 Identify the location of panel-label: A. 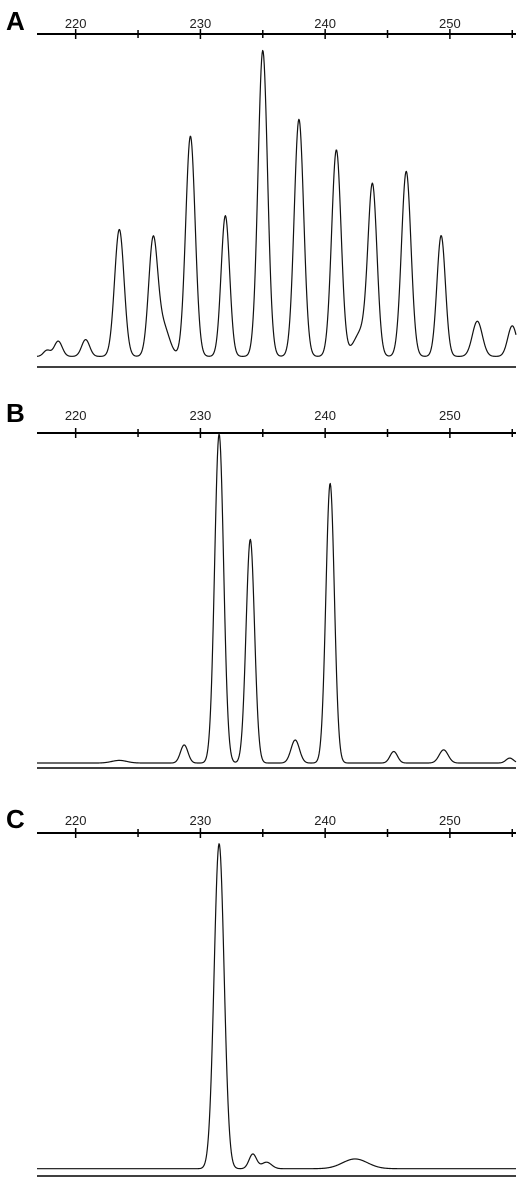
(15, 21).